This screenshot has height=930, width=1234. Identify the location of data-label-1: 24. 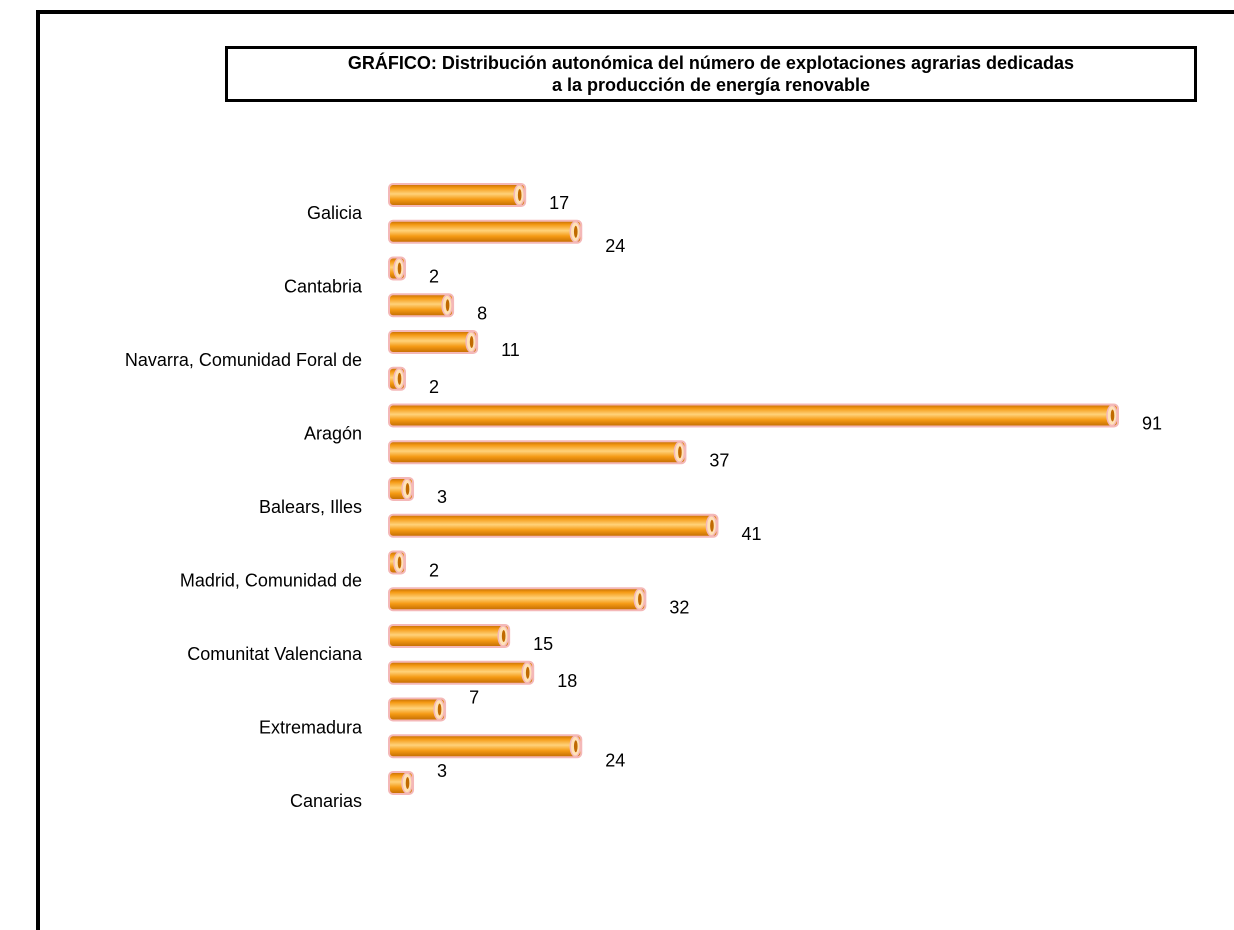
(615, 246).